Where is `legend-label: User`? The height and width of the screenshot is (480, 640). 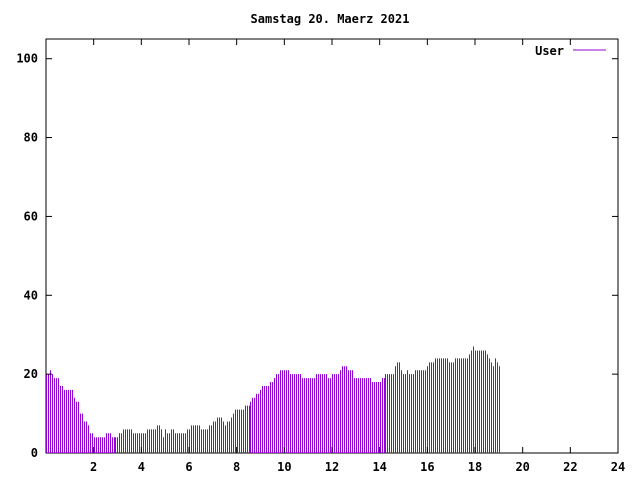
legend-label: User is located at coordinates (549, 51).